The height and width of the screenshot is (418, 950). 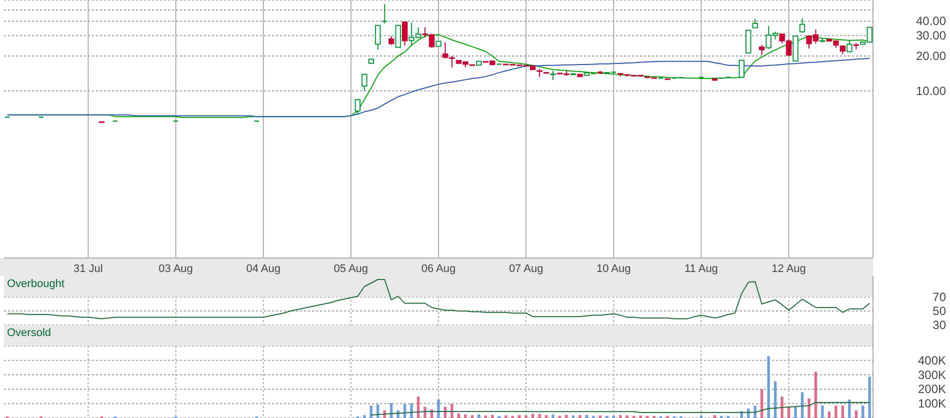 What do you see at coordinates (88, 269) in the screenshot?
I see `x-tick-label: 31 Jul` at bounding box center [88, 269].